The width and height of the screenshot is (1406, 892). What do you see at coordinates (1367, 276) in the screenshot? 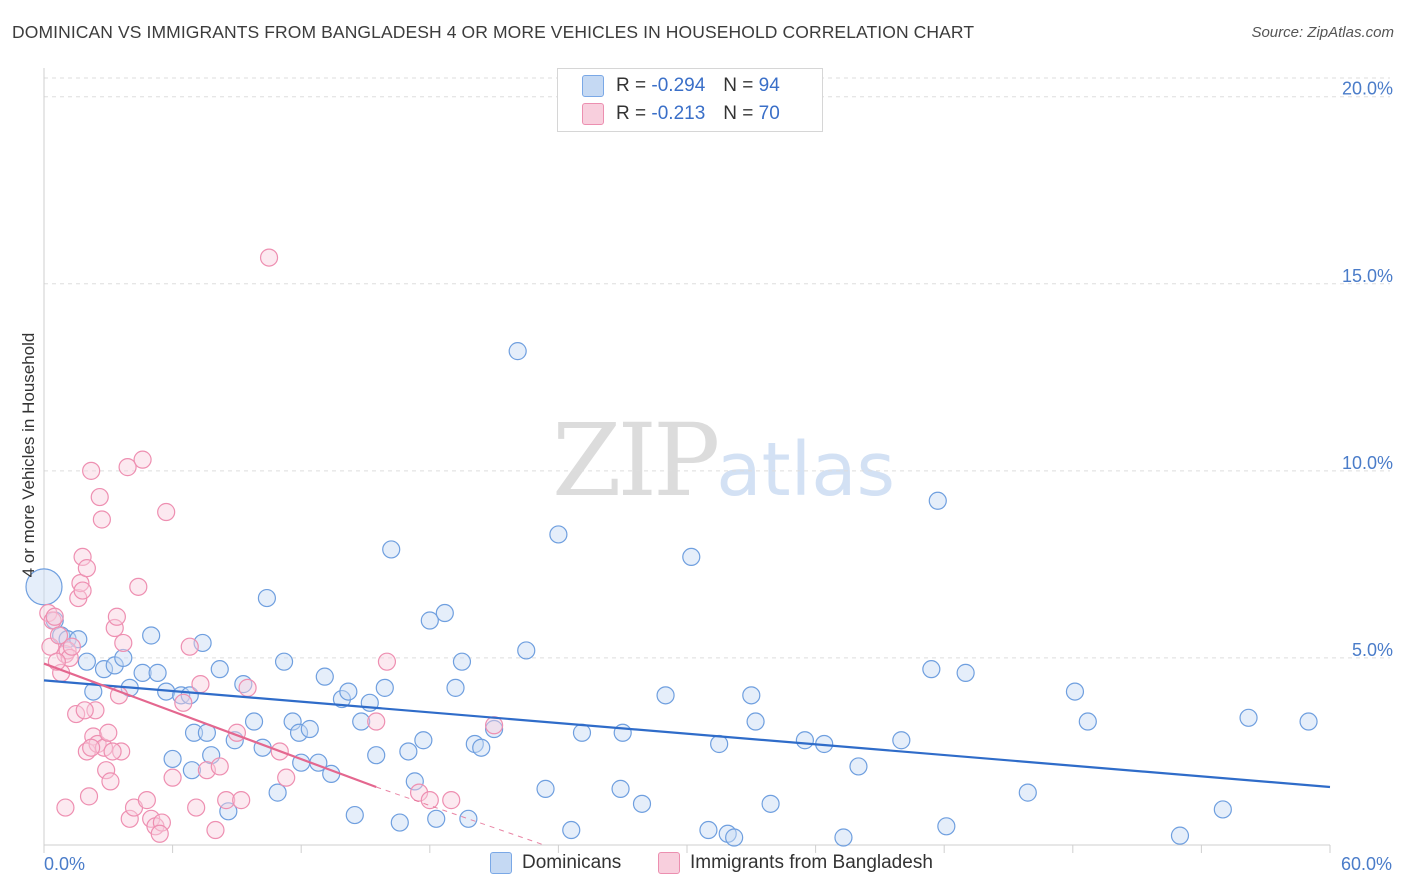
I see `y-tick-label: 15.0%` at bounding box center [1367, 276].